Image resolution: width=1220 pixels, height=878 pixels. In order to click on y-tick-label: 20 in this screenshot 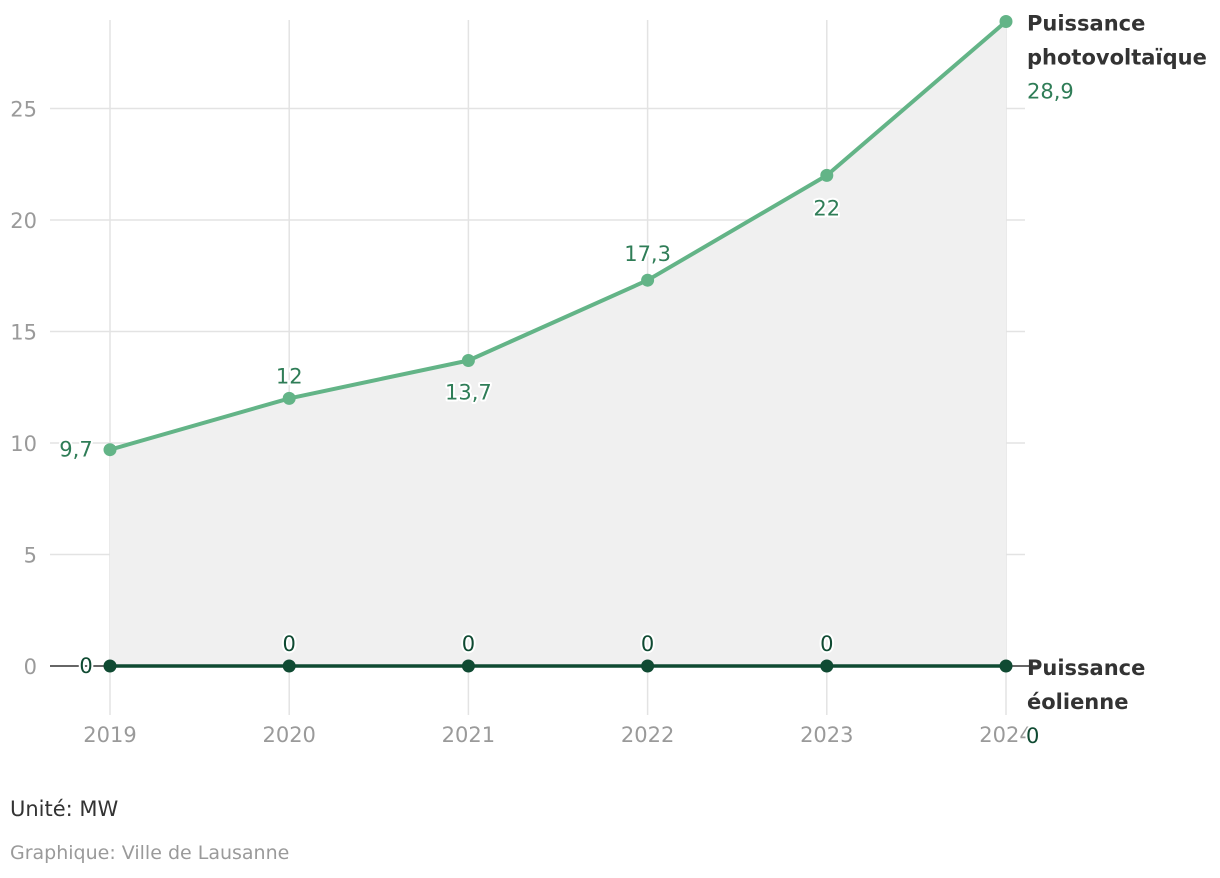, I will do `click(23, 221)`.